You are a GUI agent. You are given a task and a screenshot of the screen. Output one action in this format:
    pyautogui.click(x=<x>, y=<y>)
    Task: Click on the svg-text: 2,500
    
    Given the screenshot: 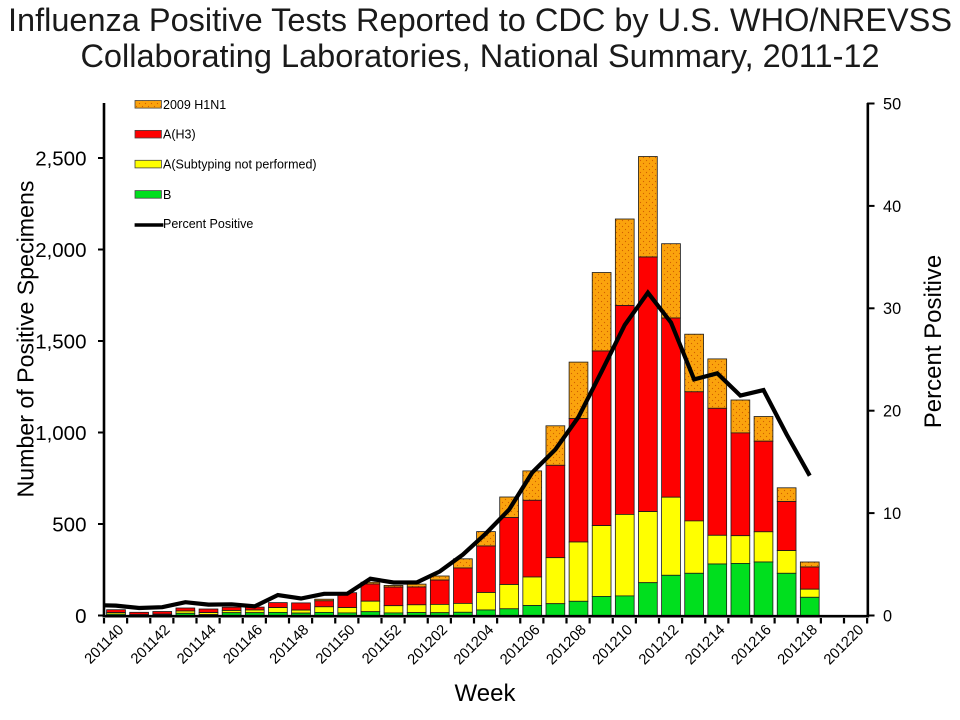 What is the action you would take?
    pyautogui.click(x=60, y=159)
    